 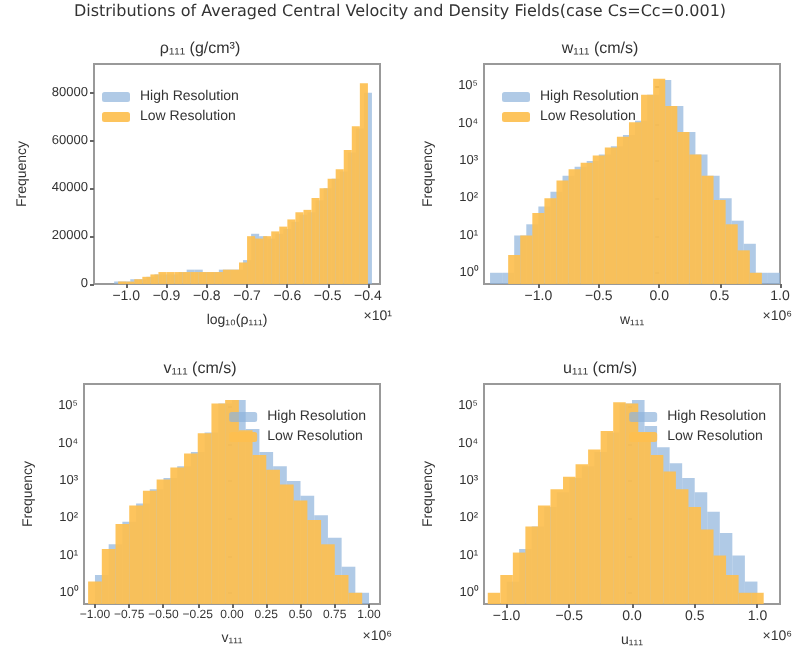 I want to click on chart-title: u₁₁₁ (cm/s), so click(x=600, y=368).